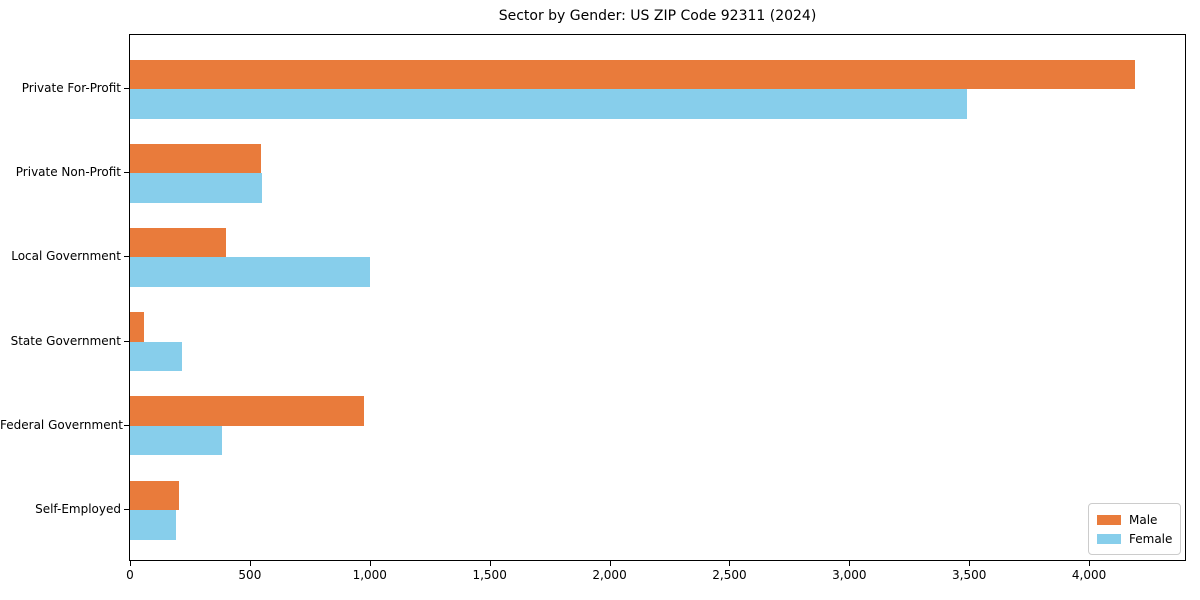 This screenshot has width=1200, height=600. I want to click on y-tick-label: State Government, so click(65, 340).